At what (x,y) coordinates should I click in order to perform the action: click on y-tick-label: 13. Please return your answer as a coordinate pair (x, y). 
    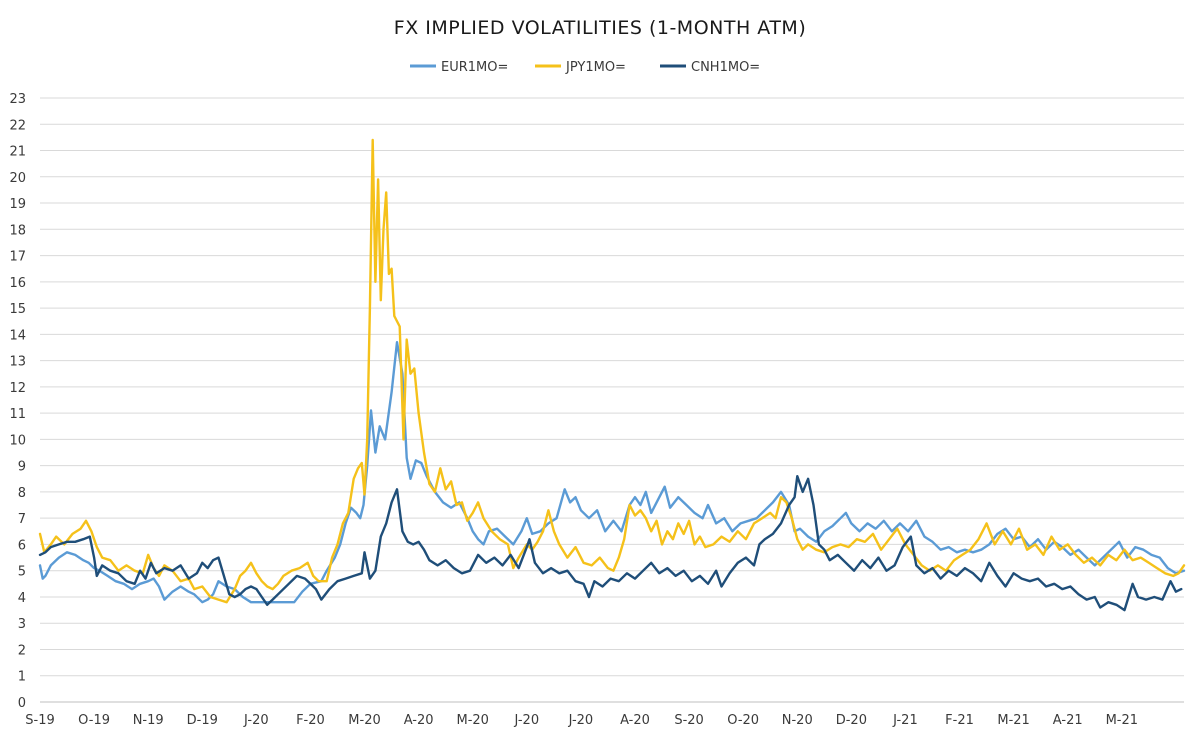
    Looking at the image, I should click on (17, 362).